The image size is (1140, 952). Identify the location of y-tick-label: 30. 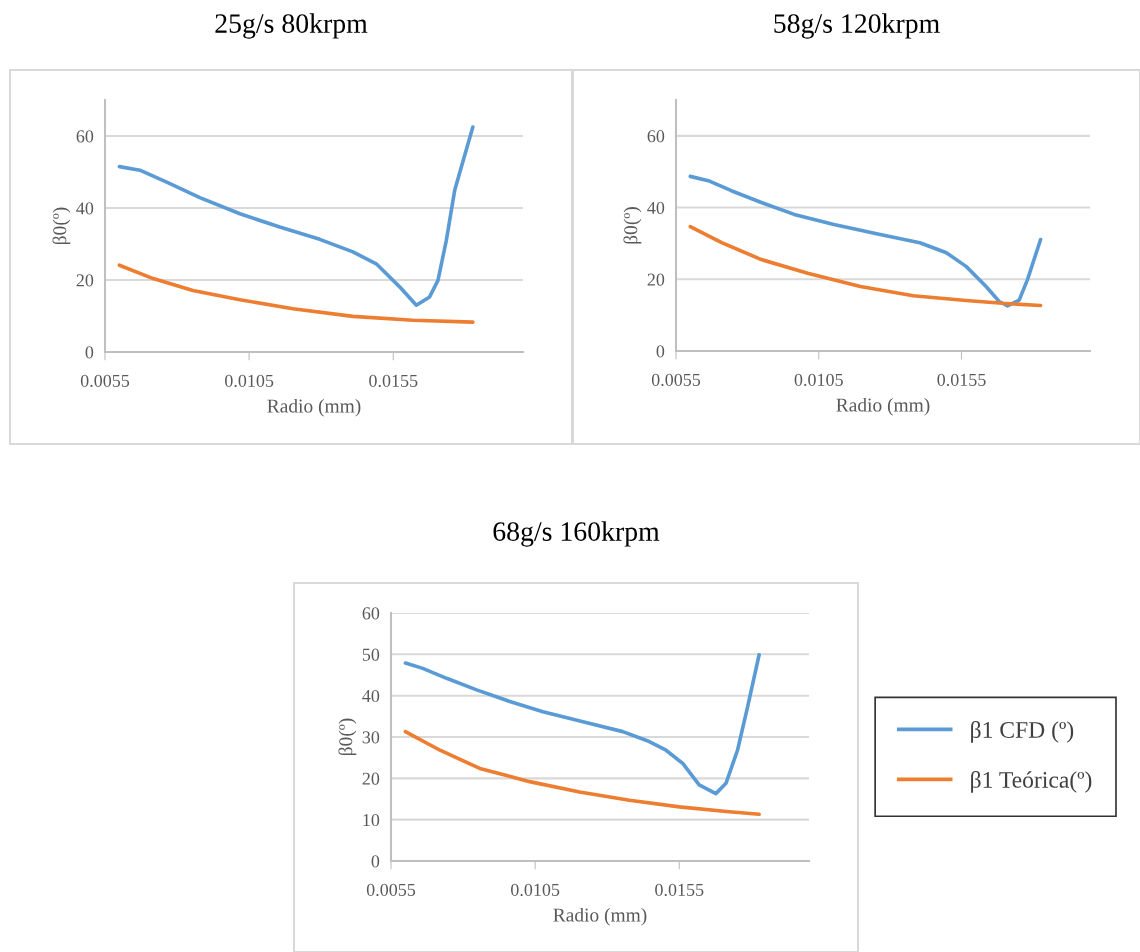
(371, 737).